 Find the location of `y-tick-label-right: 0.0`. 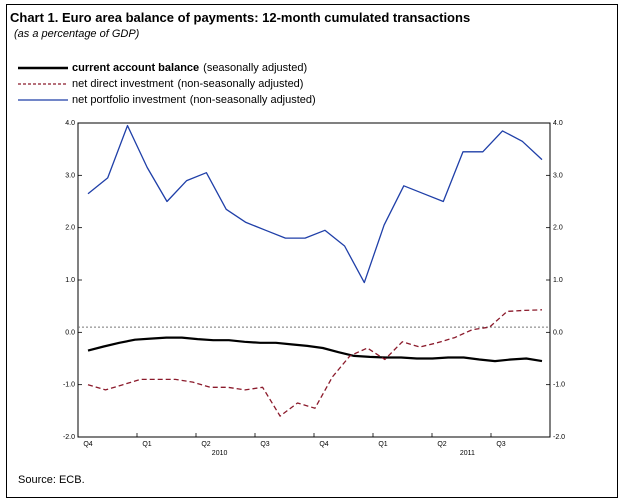

y-tick-label-right: 0.0 is located at coordinates (558, 332).